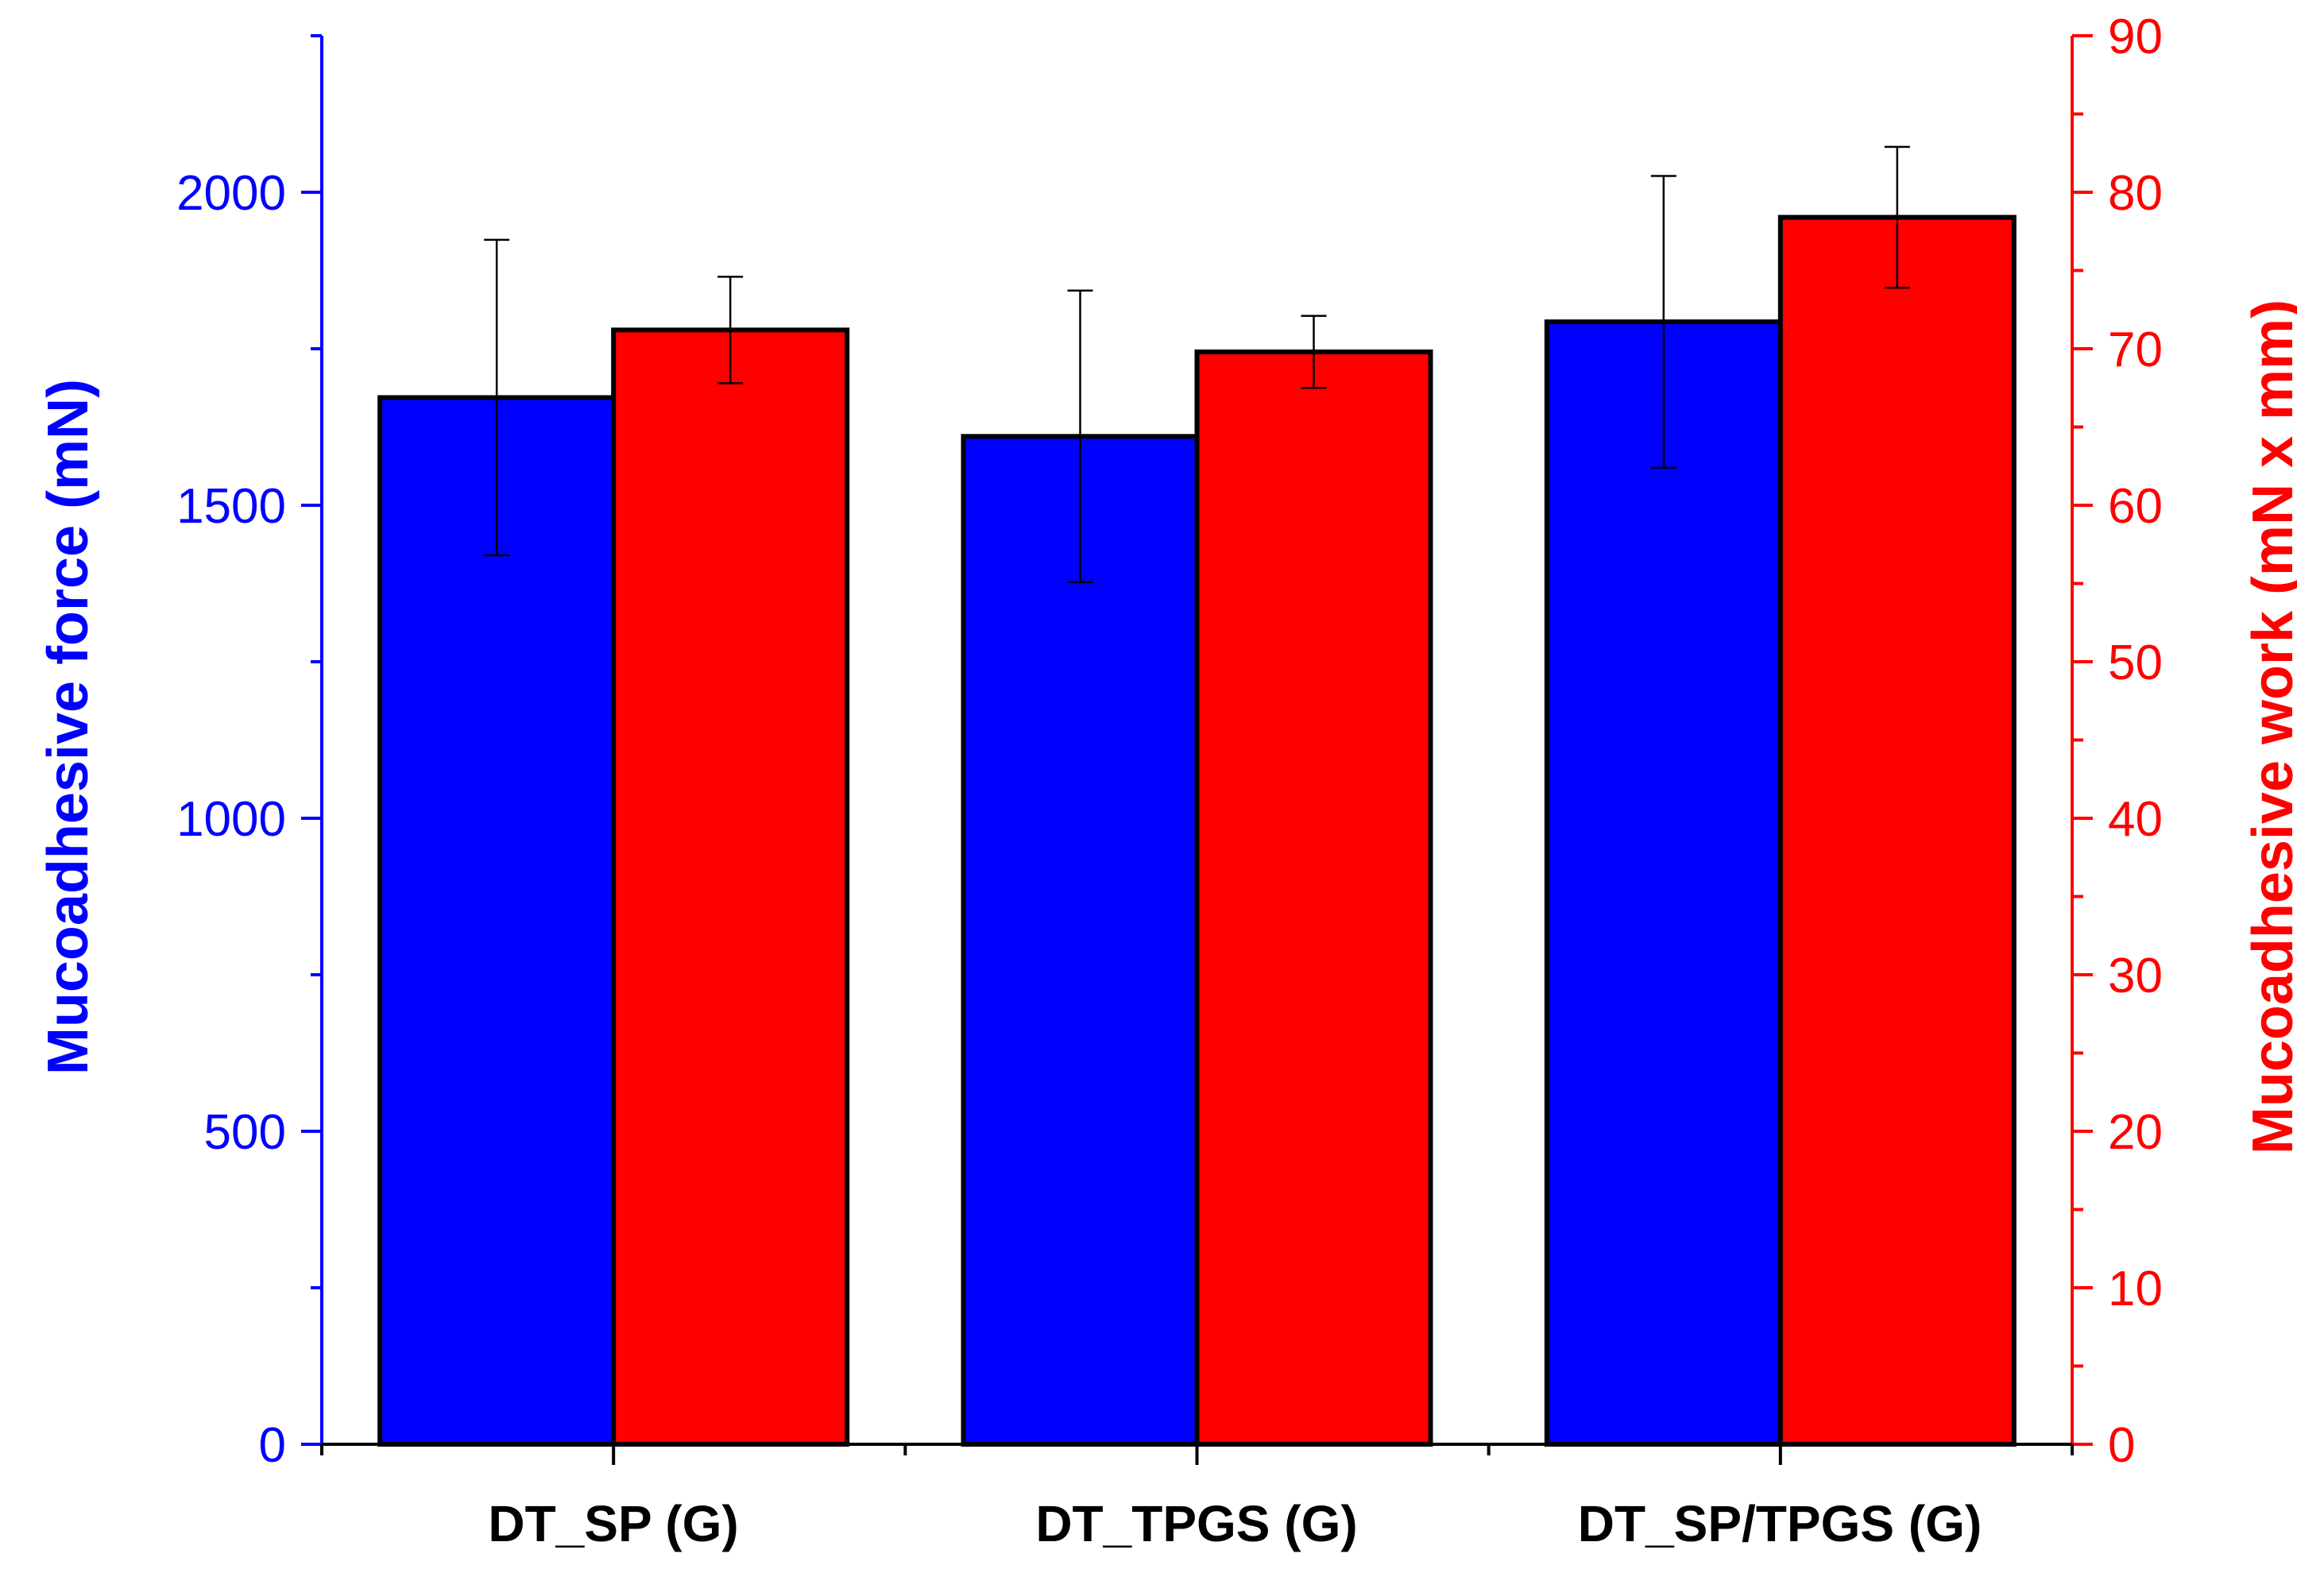 This screenshot has width=2297, height=1596. What do you see at coordinates (231, 193) in the screenshot?
I see `y-tick-label-2000: 2000` at bounding box center [231, 193].